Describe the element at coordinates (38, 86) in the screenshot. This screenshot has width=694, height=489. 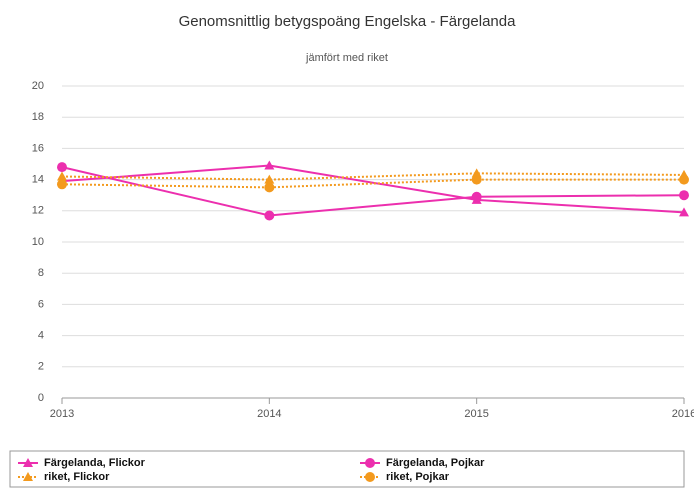
I see `y-tick-label: 20` at that location.